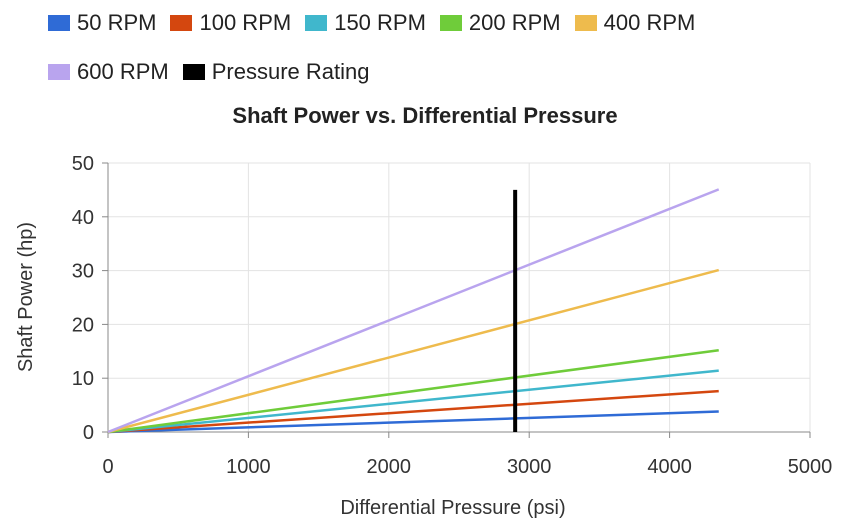 This screenshot has height=524, width=845. I want to click on legend-item-200-rpm: 200 RPM, so click(500, 23).